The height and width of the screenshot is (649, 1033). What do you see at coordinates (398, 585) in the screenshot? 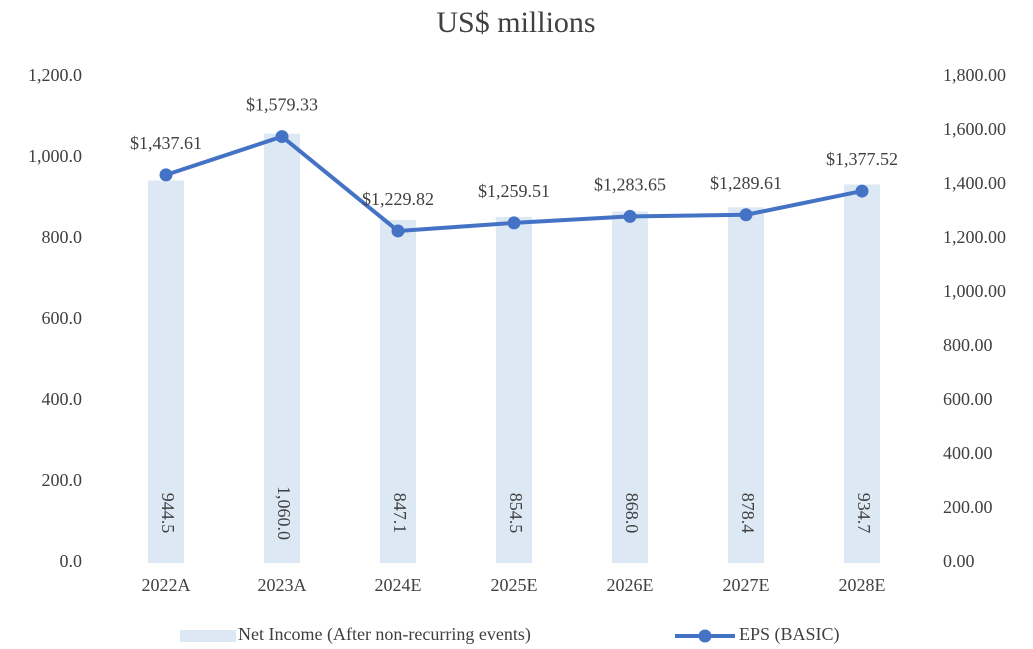
I see `x-tick-label: 2024E` at bounding box center [398, 585].